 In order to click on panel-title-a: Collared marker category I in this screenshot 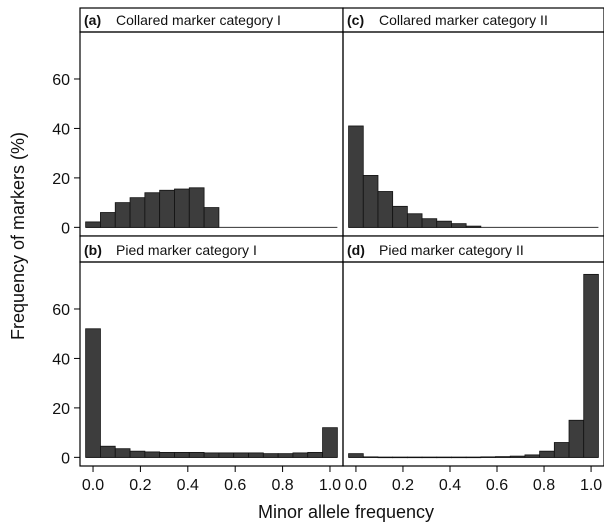, I will do `click(198, 20)`.